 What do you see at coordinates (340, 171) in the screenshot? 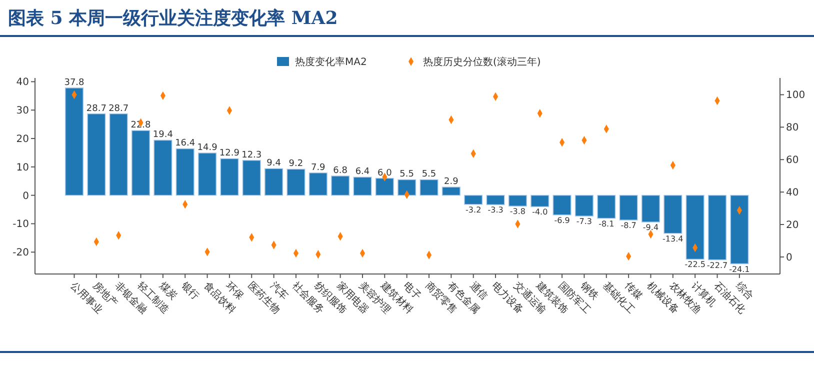
I see `data-label: 6.8` at bounding box center [340, 171].